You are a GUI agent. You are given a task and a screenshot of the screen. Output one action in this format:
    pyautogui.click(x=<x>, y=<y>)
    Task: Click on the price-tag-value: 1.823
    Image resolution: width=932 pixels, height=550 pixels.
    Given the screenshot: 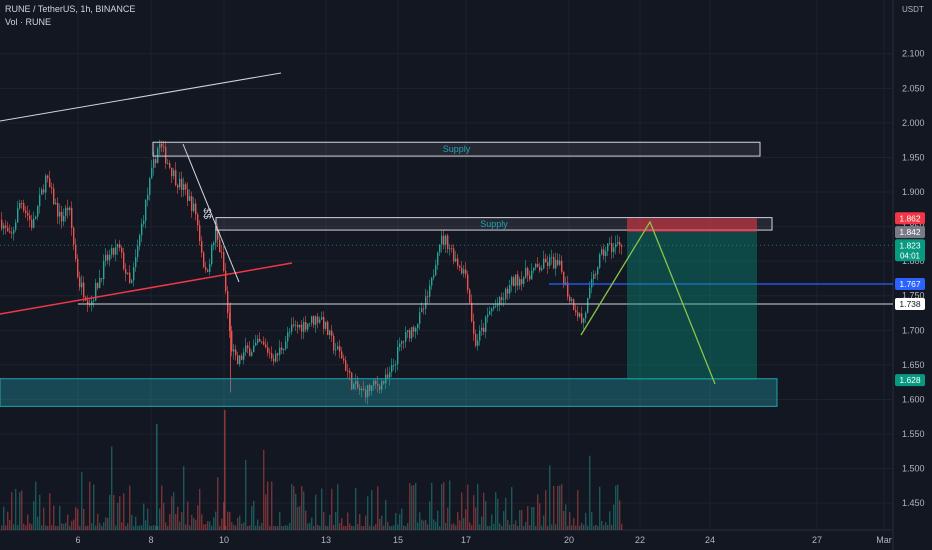 What is the action you would take?
    pyautogui.click(x=910, y=245)
    